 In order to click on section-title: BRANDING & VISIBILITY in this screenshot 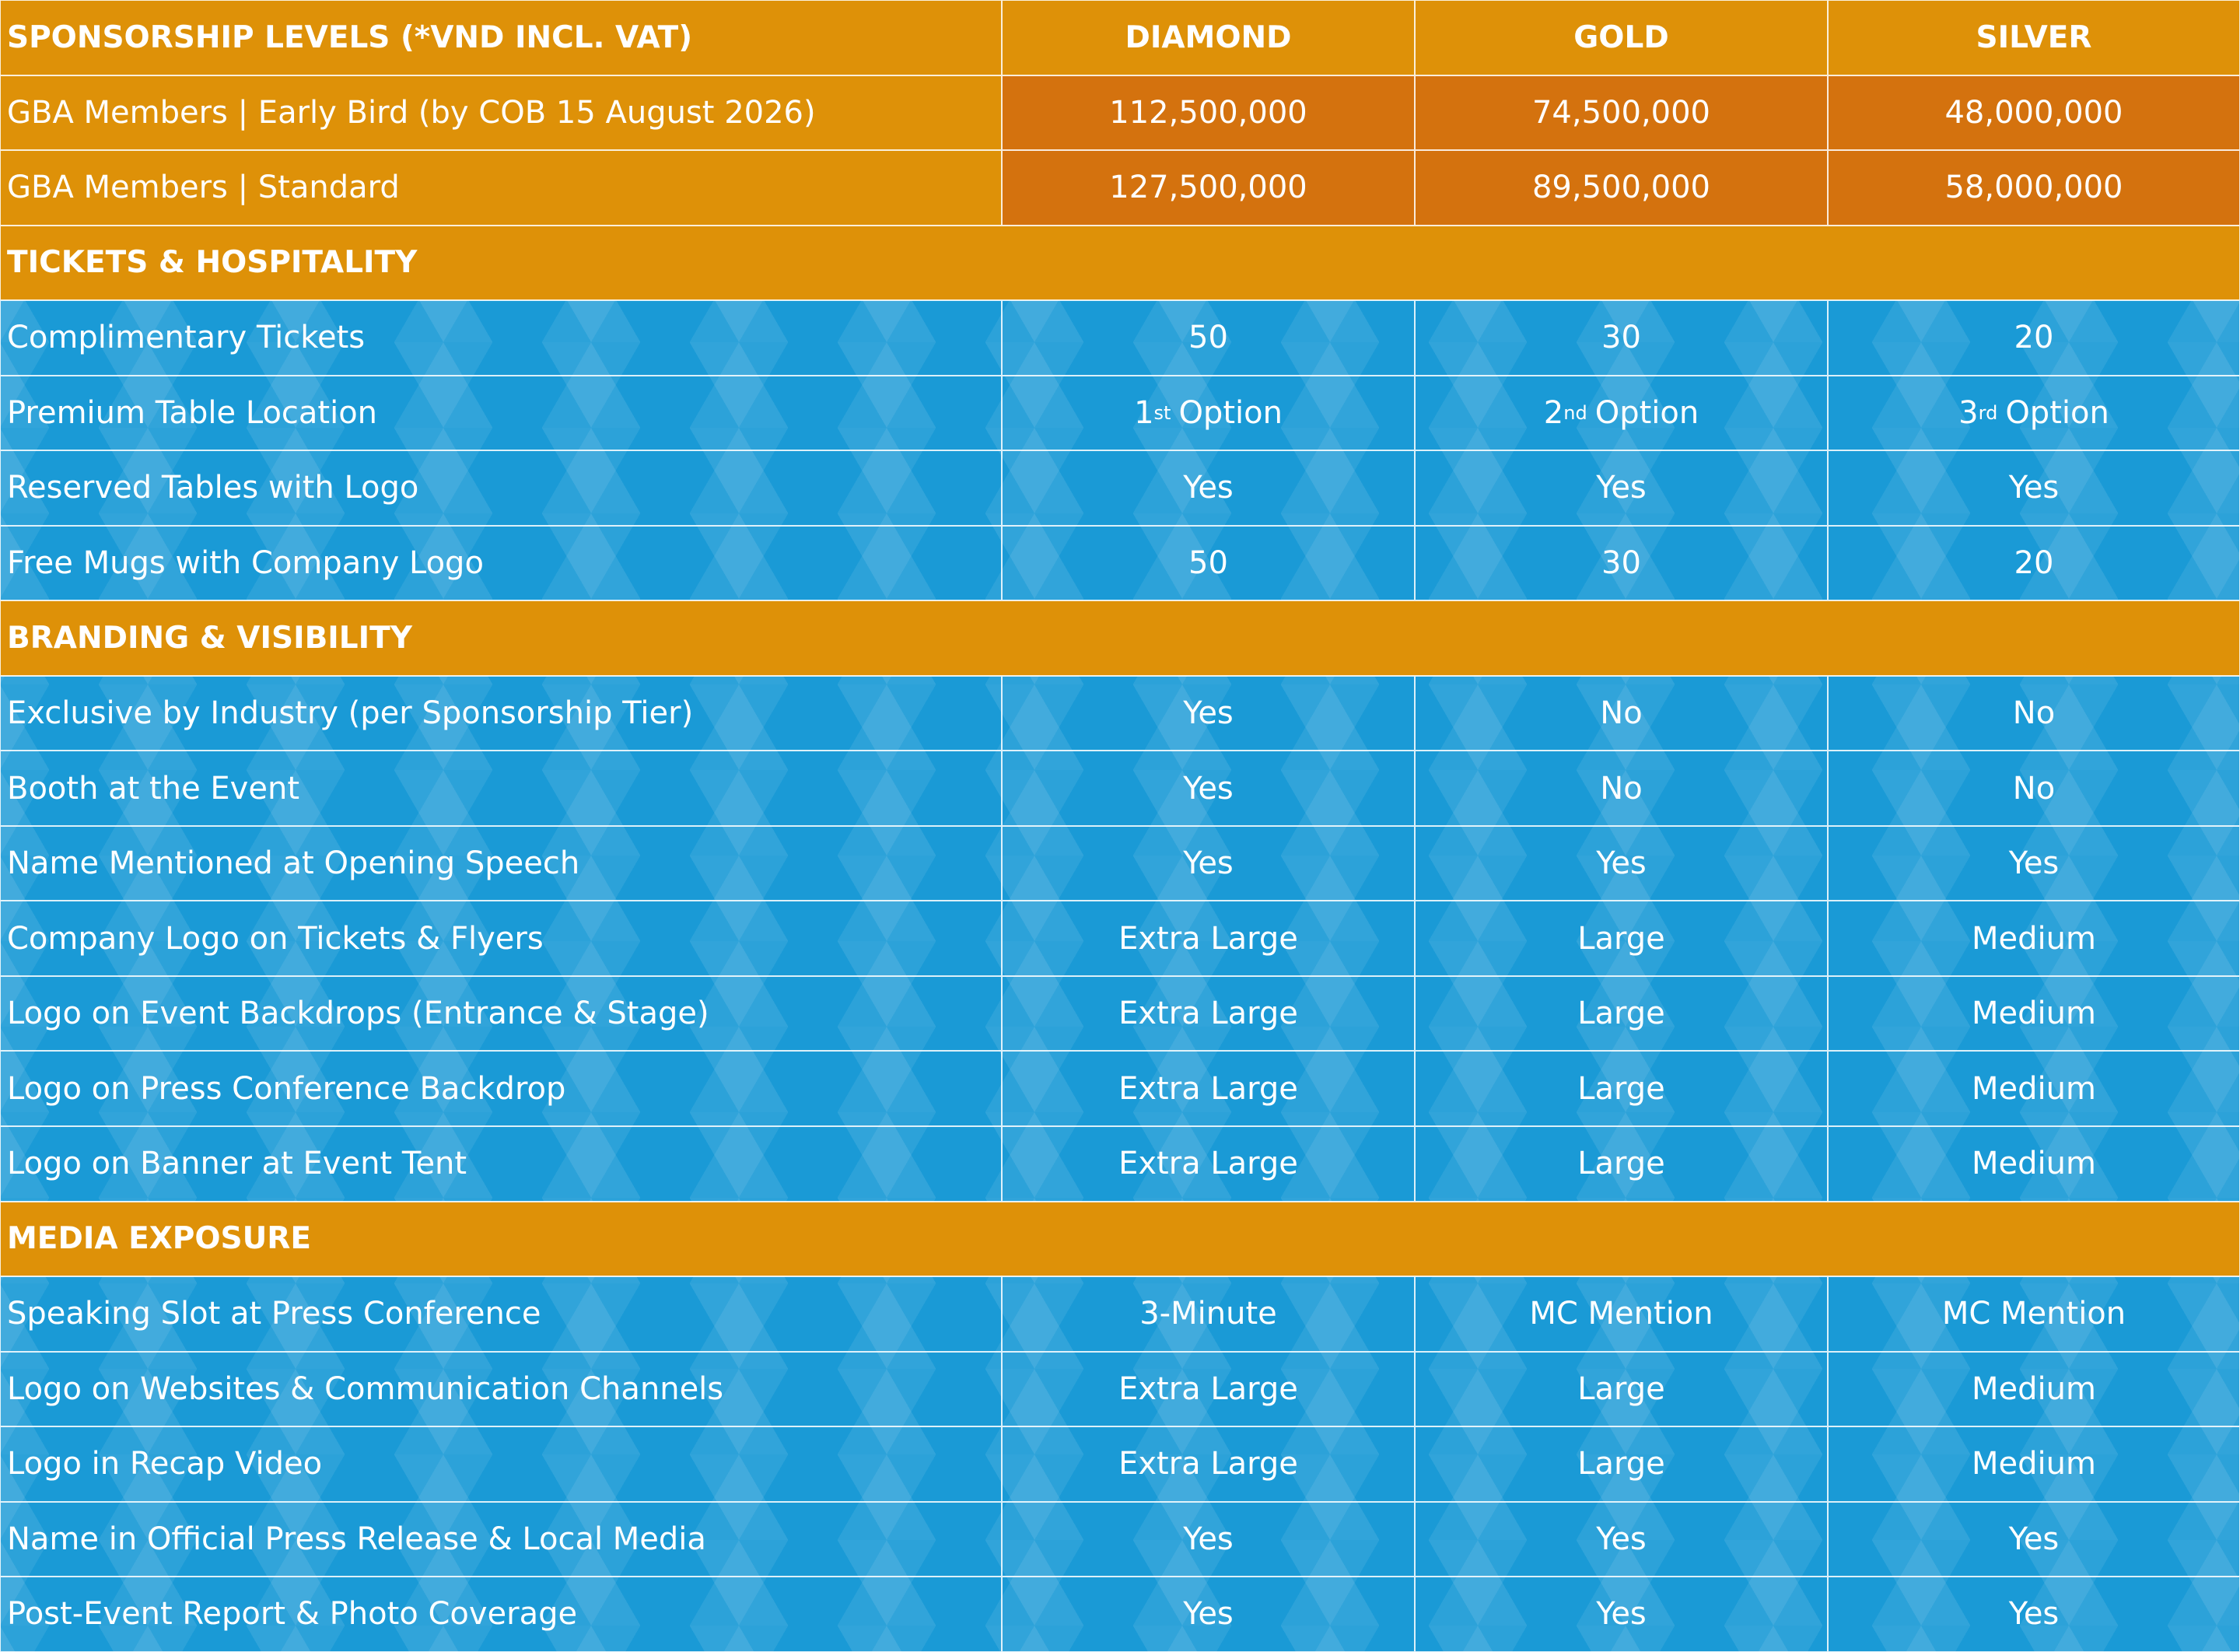, I will do `click(1120, 638)`.